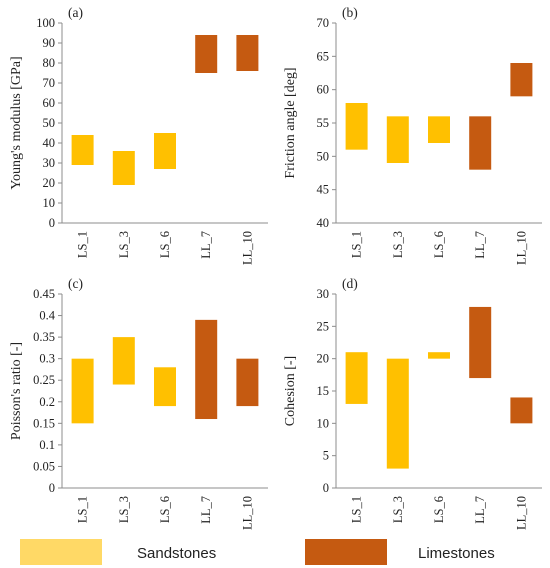  I want to click on y-tick-label: 90, so click(49, 43).